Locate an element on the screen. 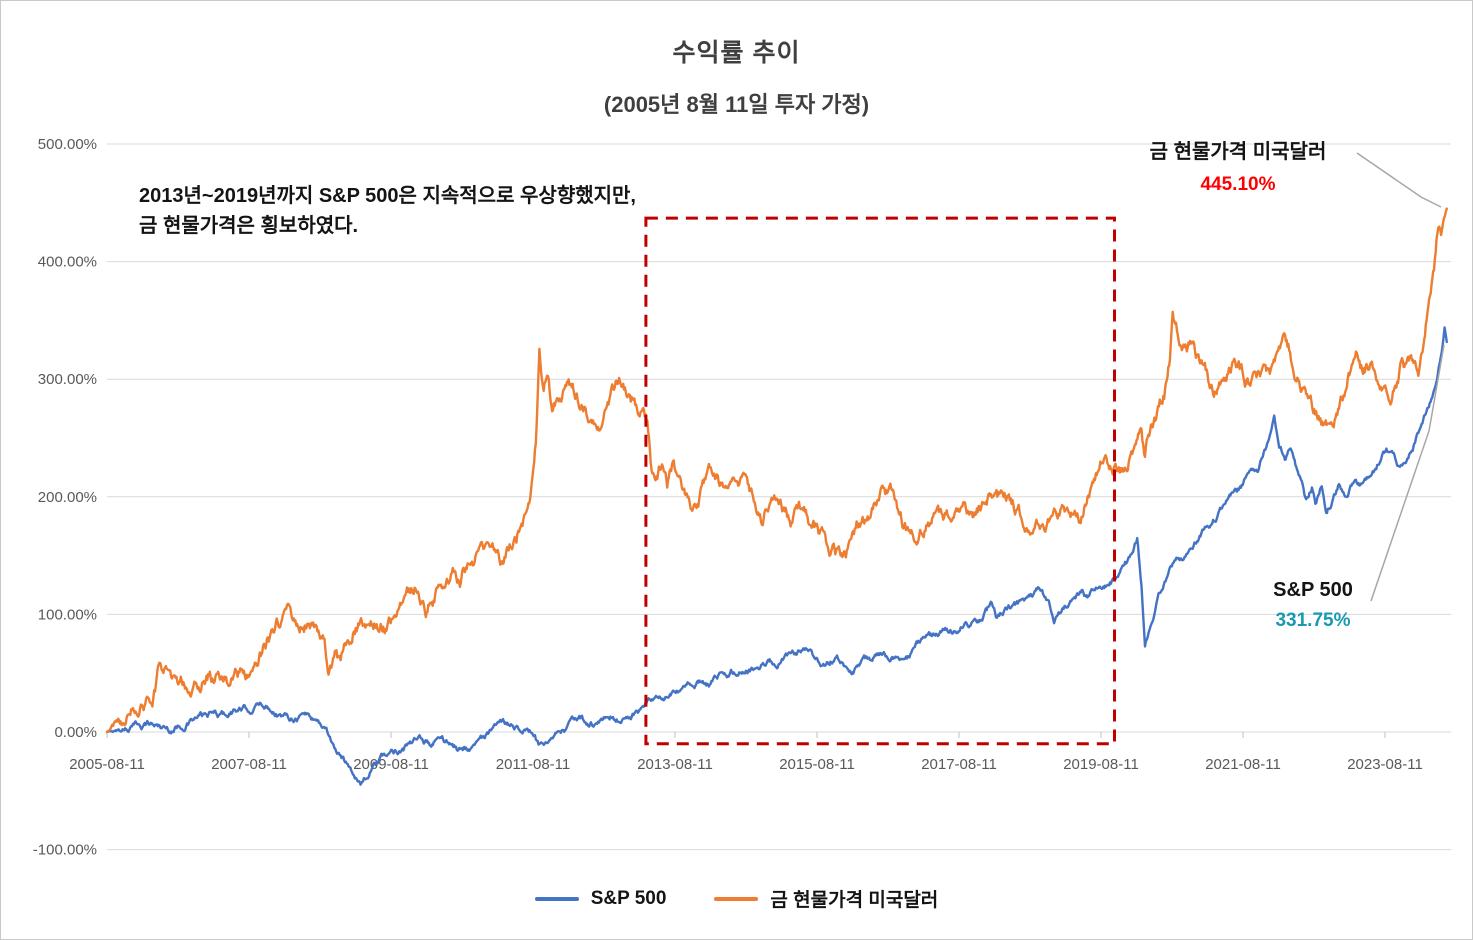 Image resolution: width=1473 pixels, height=940 pixels. gold-callout: 금 현물가격 미국달러 445.10% is located at coordinates (1238, 165).